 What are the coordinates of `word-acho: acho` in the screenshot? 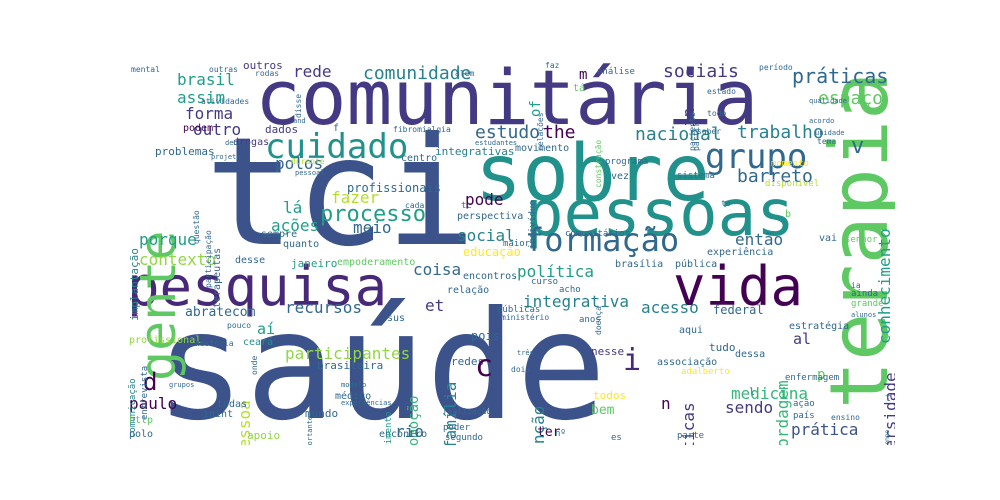 It's located at (570, 290).